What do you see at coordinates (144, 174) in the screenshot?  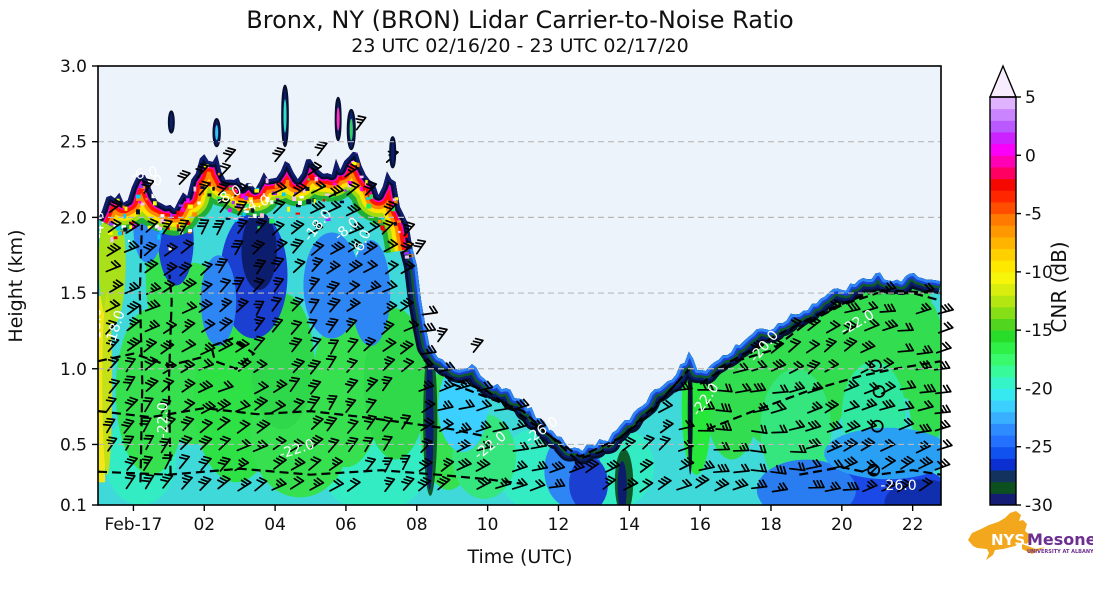 I see `contour-label: -6.0` at bounding box center [144, 174].